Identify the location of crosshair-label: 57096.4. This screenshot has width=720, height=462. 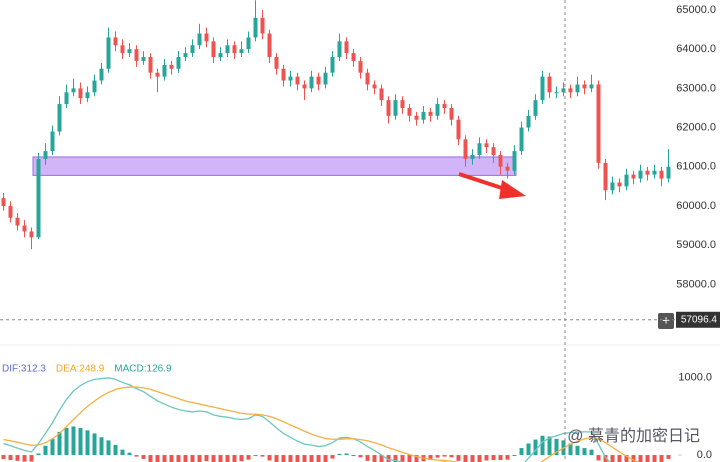
(699, 319).